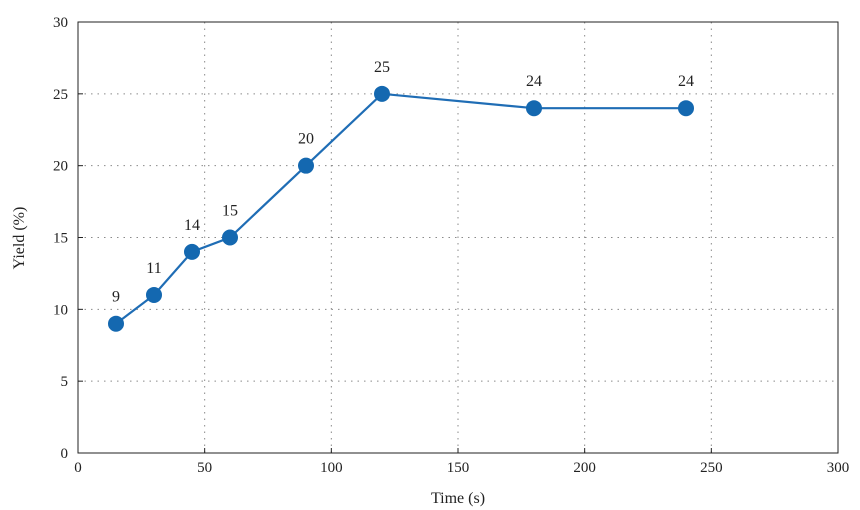 This screenshot has height=510, width=860. What do you see at coordinates (382, 67) in the screenshot?
I see `data-label: 25` at bounding box center [382, 67].